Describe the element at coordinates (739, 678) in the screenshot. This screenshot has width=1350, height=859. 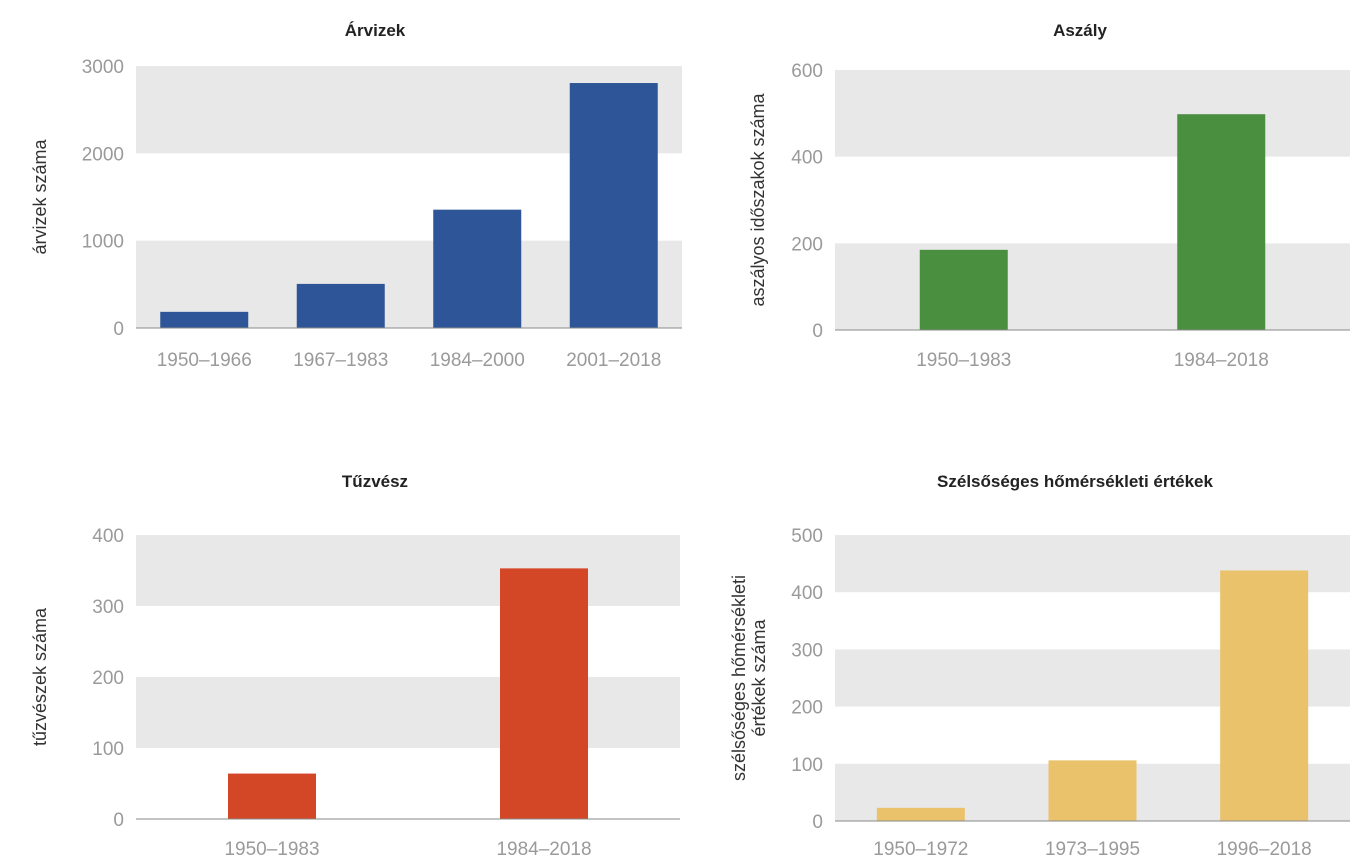
I see `y-axis-label: szélsőséges hőmérsékleti` at that location.